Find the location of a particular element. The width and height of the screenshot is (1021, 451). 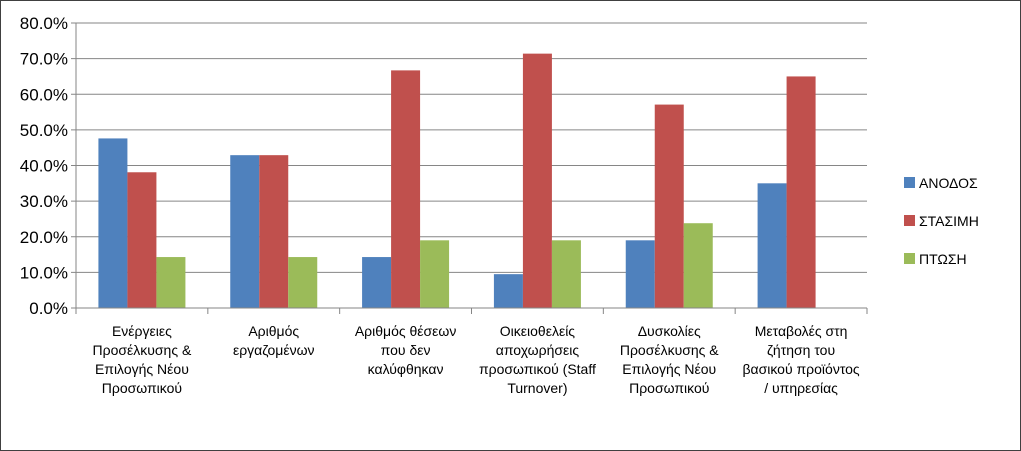

x-tick-label: Turnover) is located at coordinates (537, 388).